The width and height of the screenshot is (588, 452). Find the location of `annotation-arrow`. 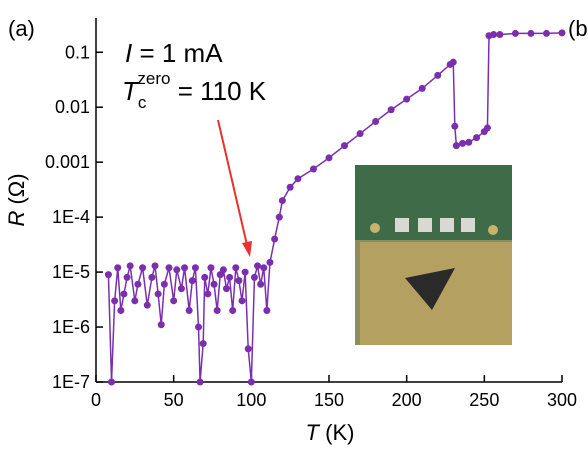

annotation-arrow is located at coordinates (234, 188).